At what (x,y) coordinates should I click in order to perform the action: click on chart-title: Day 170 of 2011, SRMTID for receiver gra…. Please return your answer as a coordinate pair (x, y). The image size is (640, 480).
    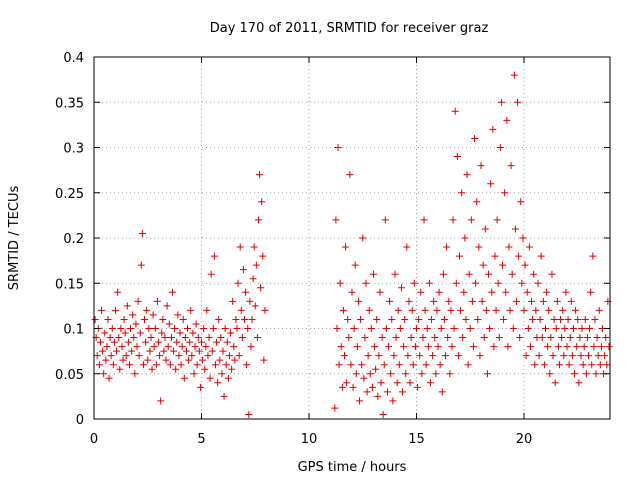
    Looking at the image, I should click on (349, 28).